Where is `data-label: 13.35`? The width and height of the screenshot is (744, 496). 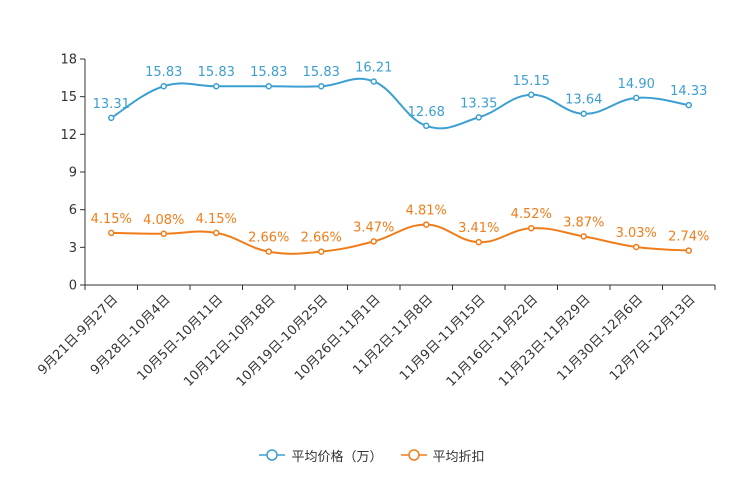
data-label: 13.35 is located at coordinates (478, 103).